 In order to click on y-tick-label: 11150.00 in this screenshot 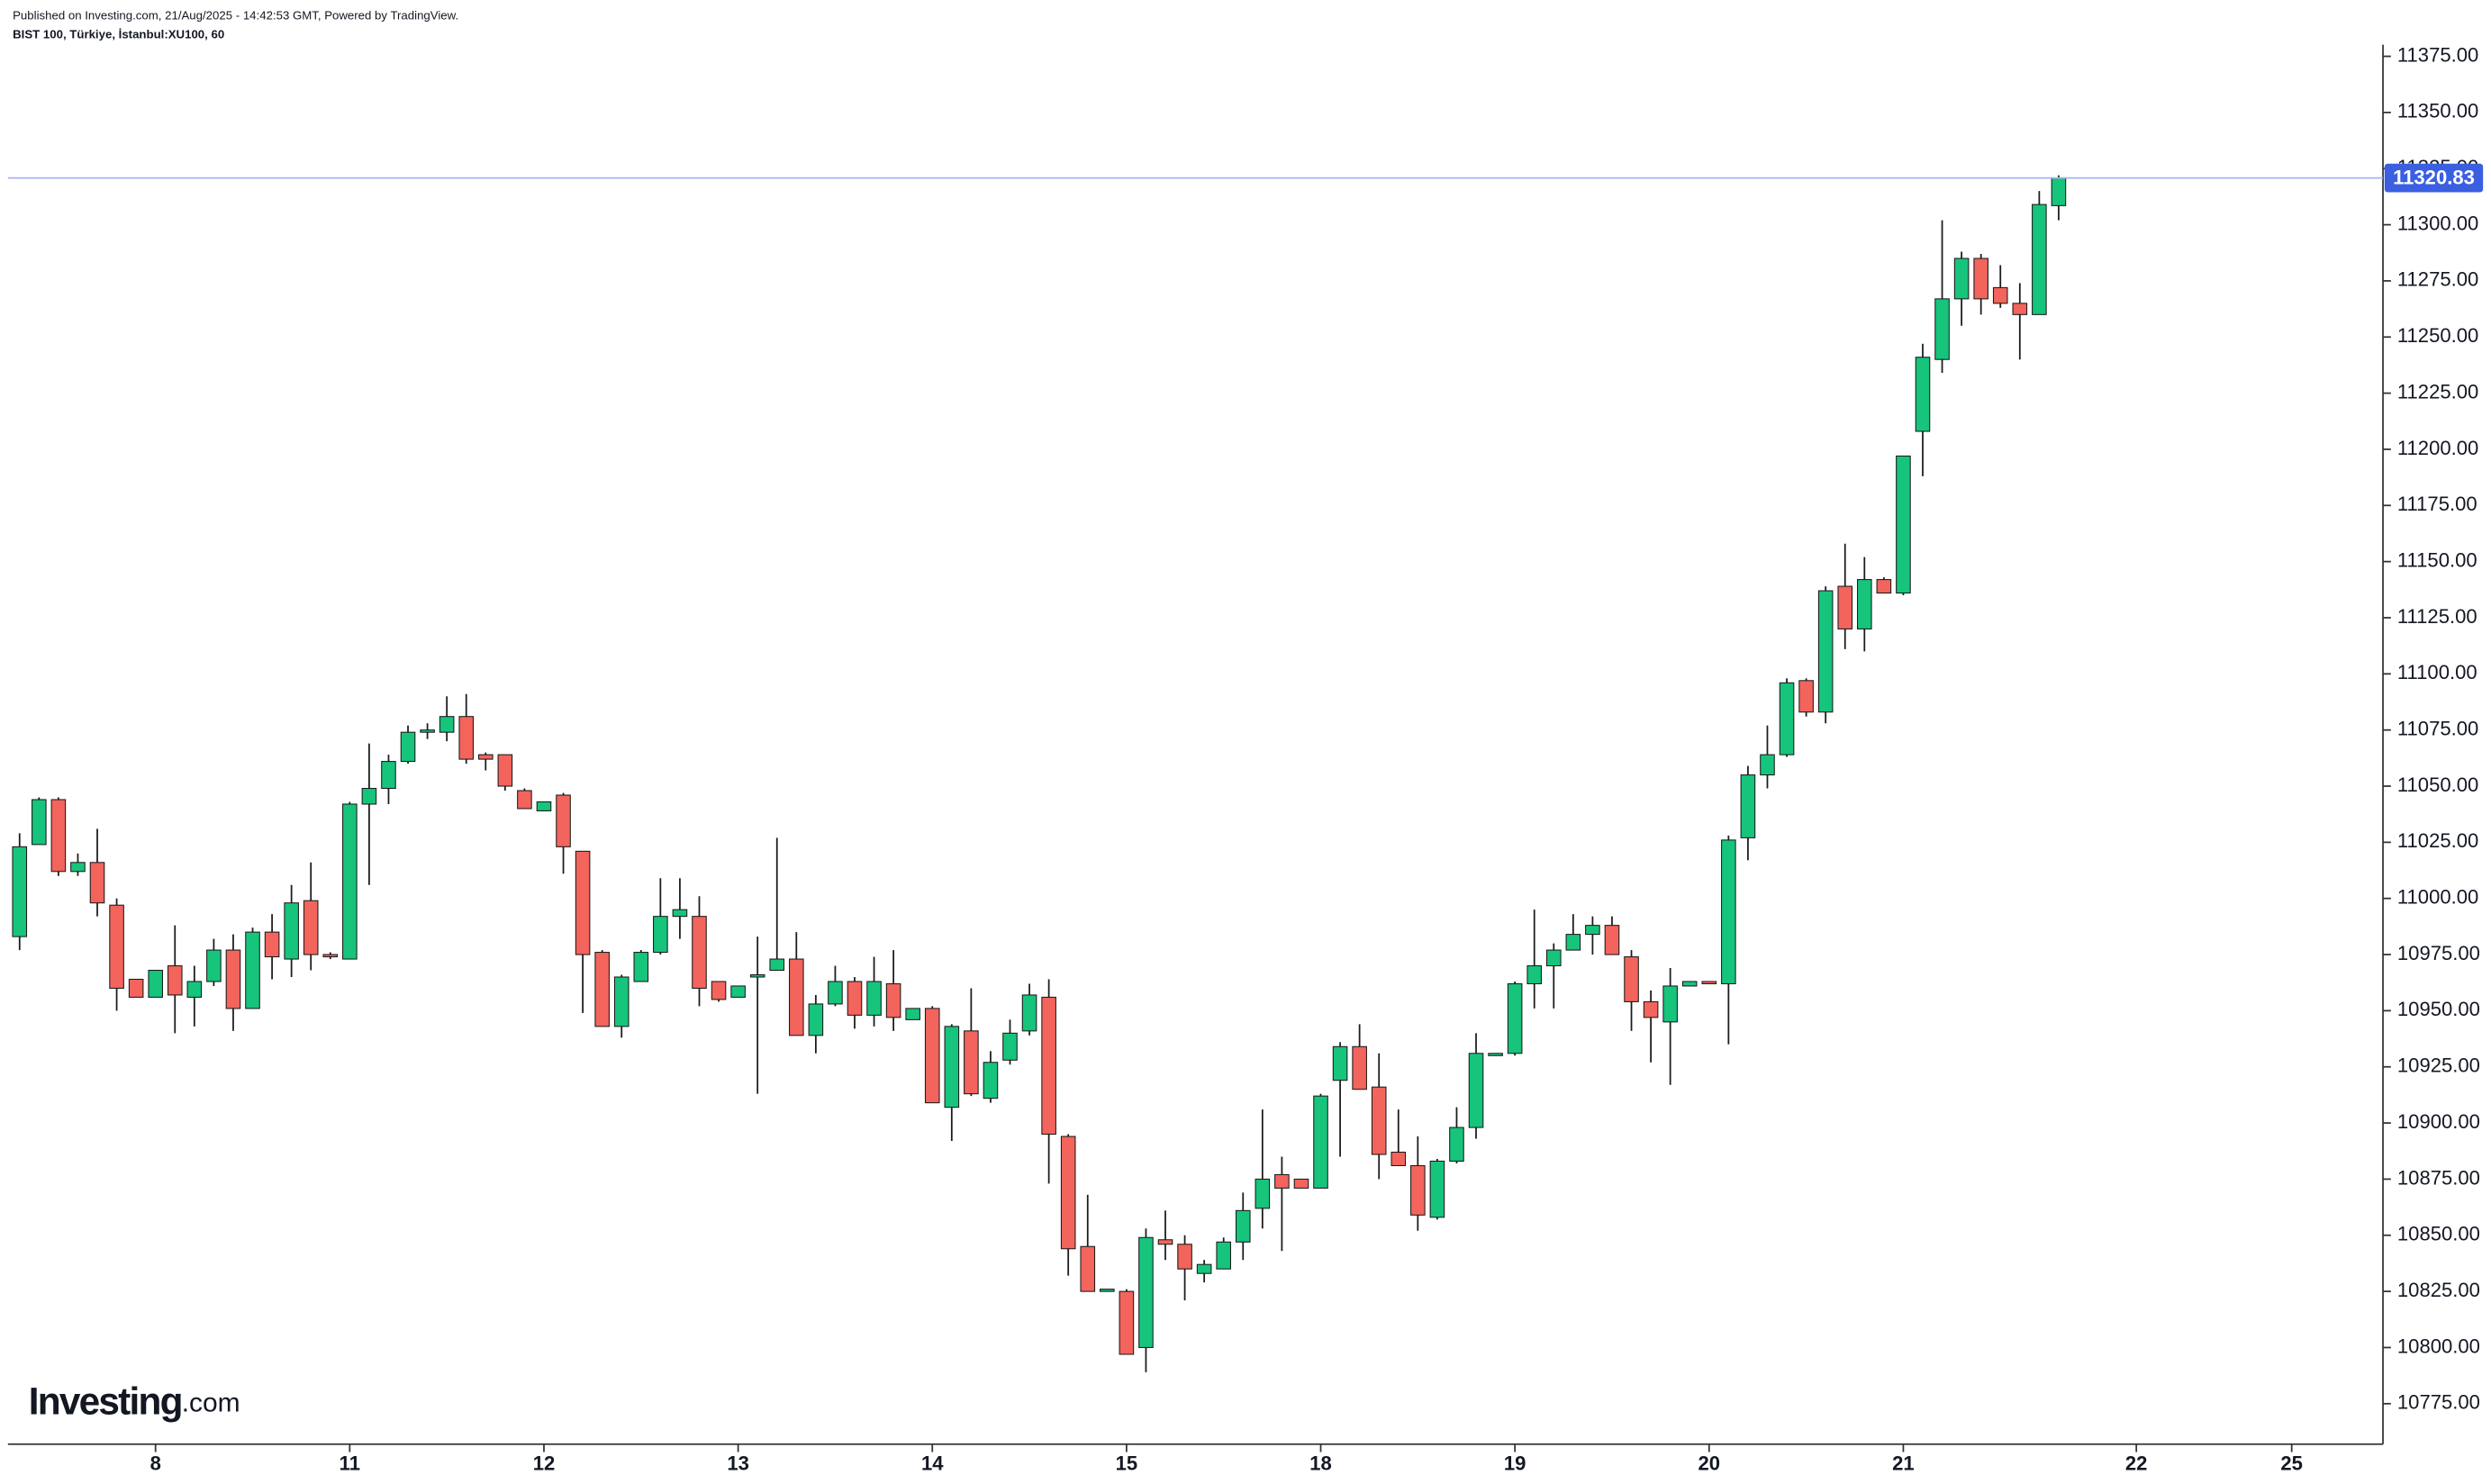, I will do `click(2437, 559)`.